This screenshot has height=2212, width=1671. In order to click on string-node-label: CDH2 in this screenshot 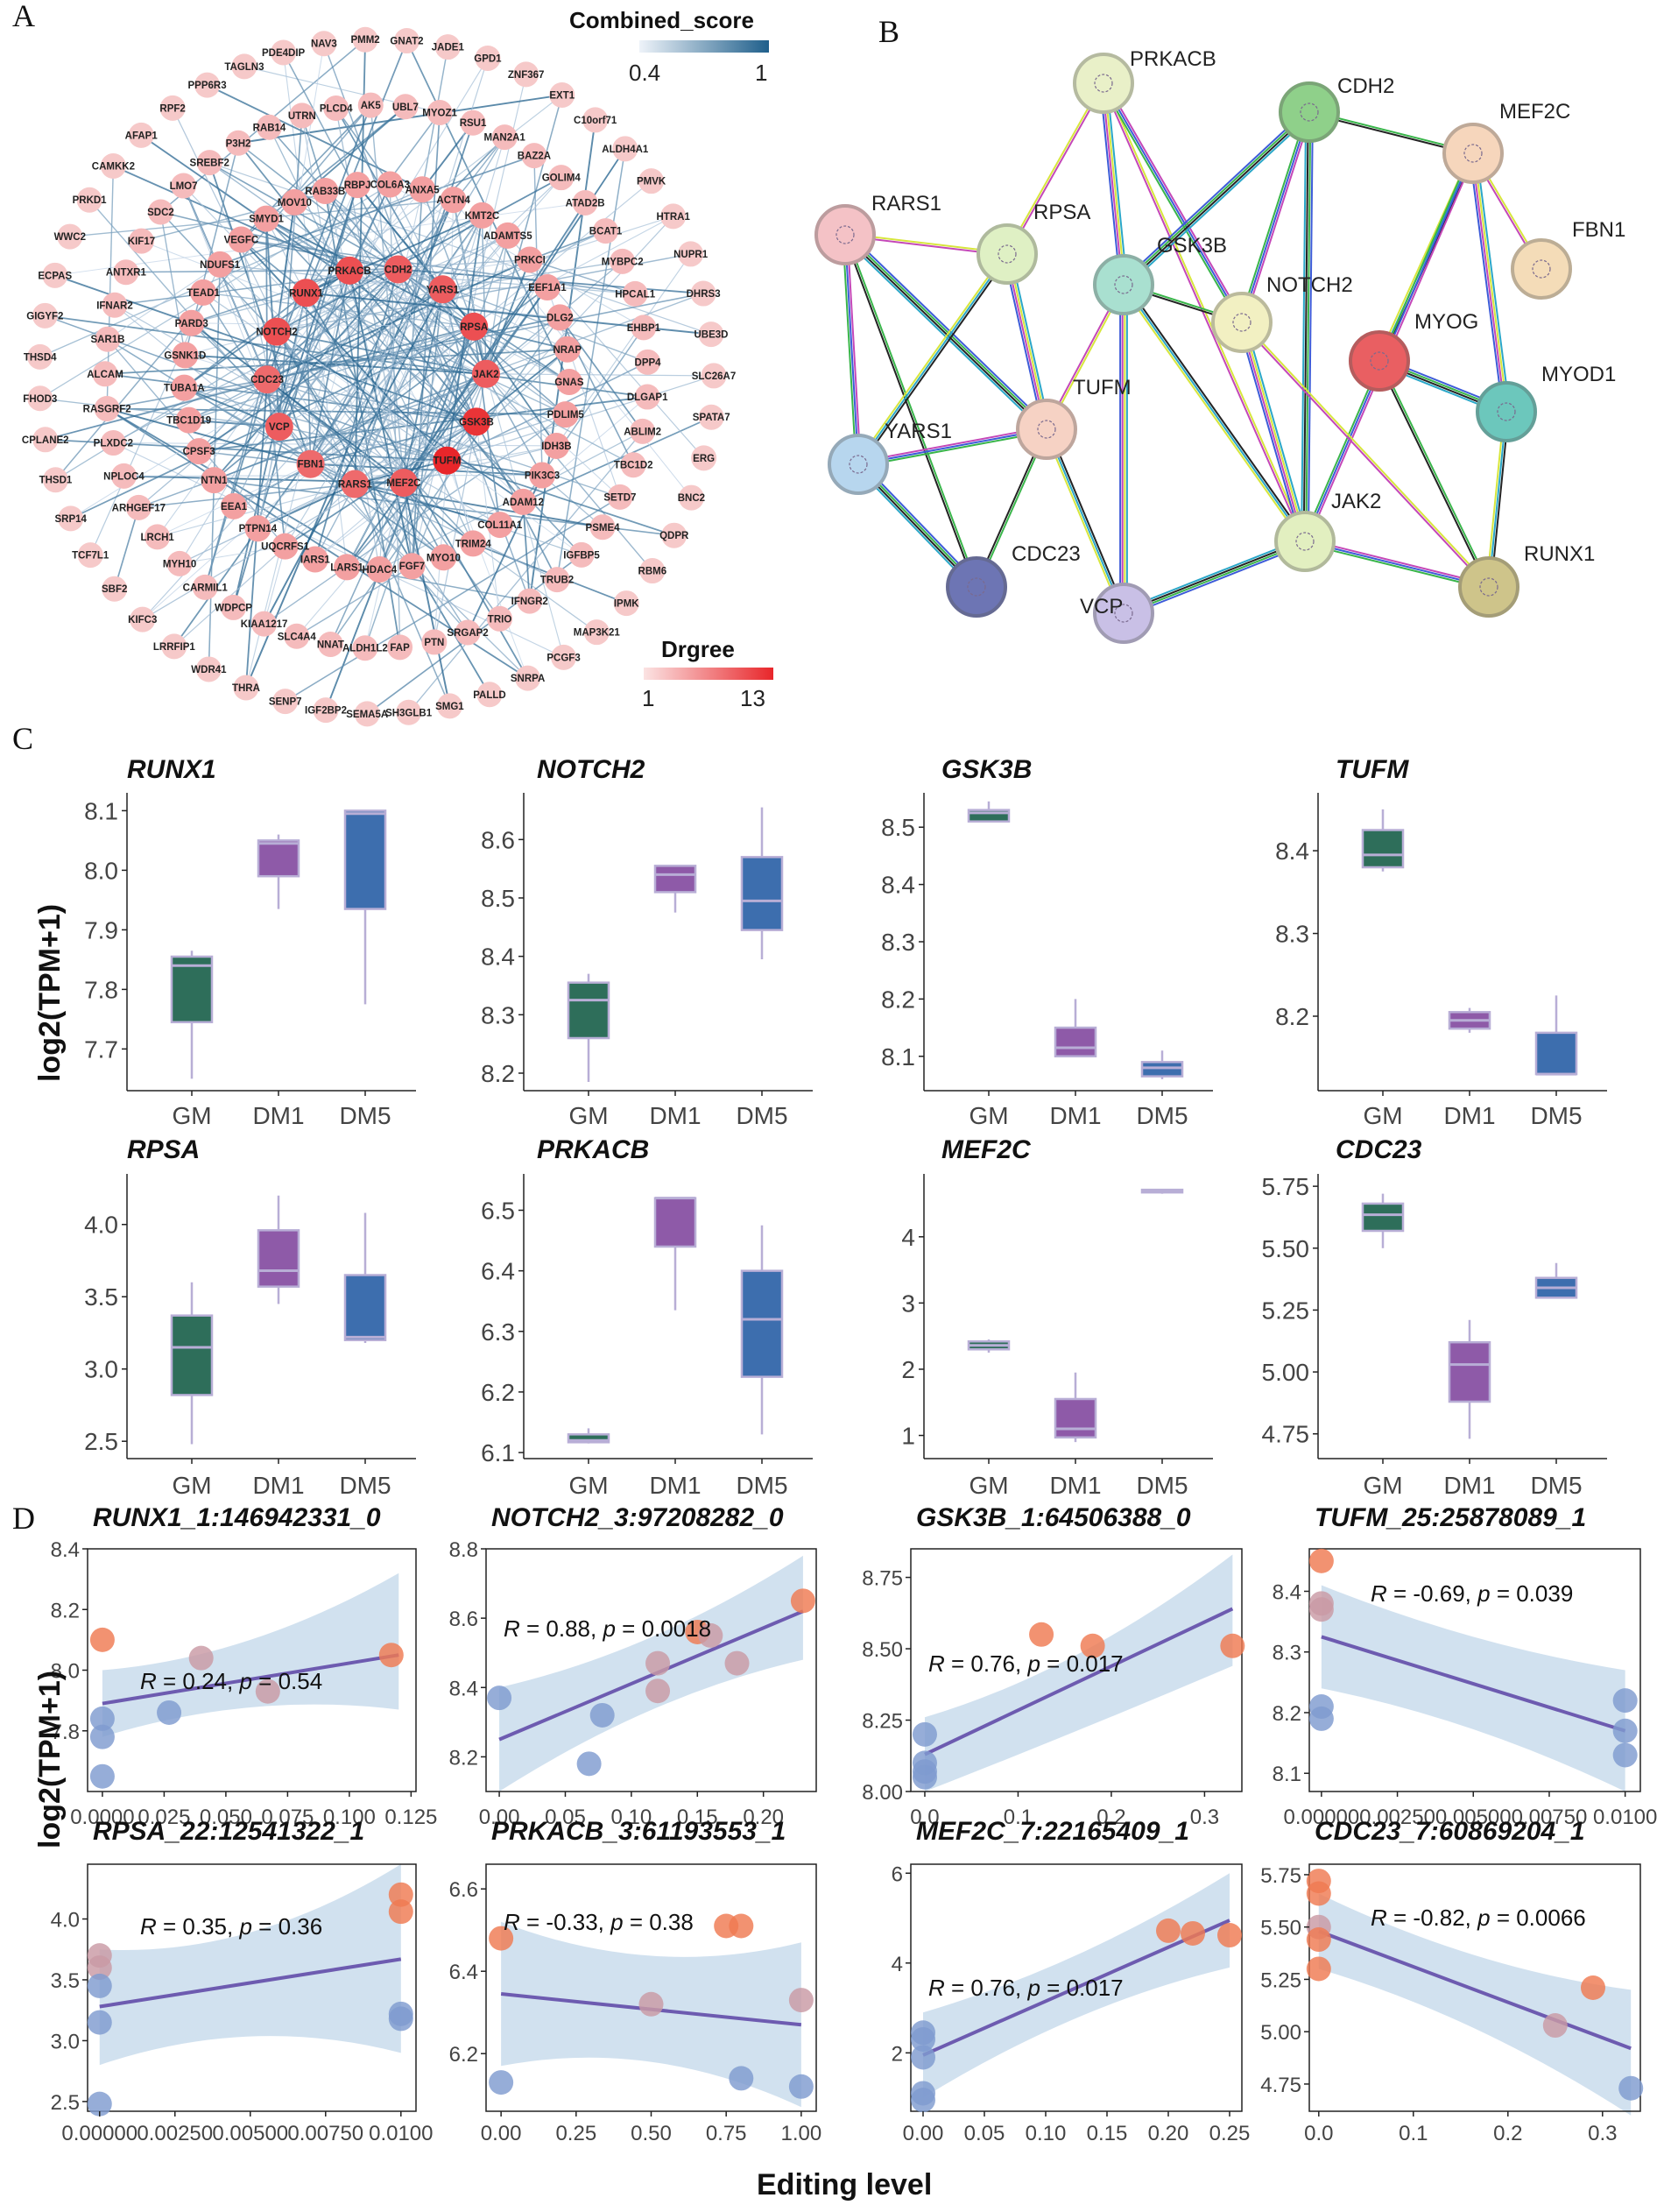, I will do `click(1365, 86)`.